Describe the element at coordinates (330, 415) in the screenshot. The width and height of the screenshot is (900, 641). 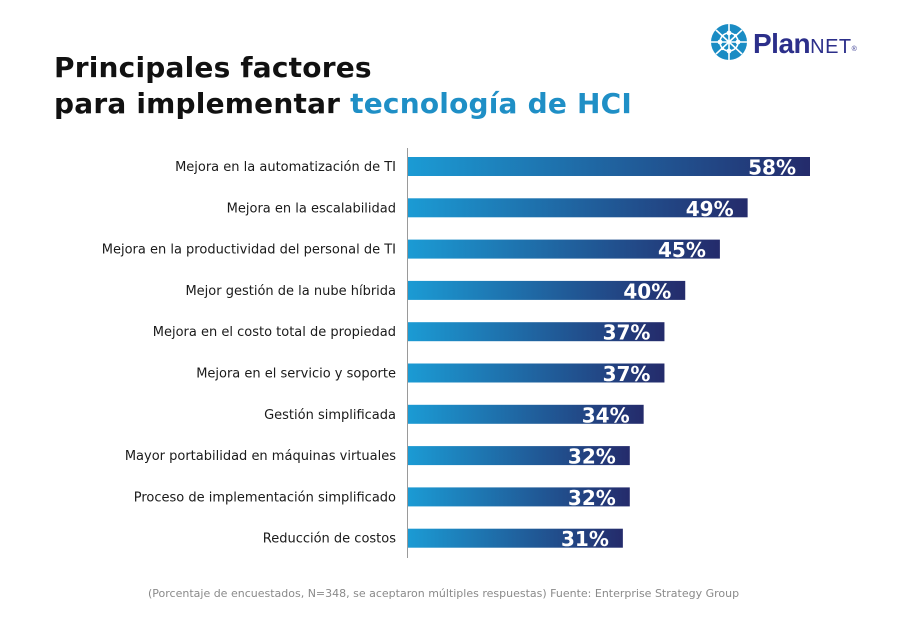
I see `category-label: Gestión simplificada` at that location.